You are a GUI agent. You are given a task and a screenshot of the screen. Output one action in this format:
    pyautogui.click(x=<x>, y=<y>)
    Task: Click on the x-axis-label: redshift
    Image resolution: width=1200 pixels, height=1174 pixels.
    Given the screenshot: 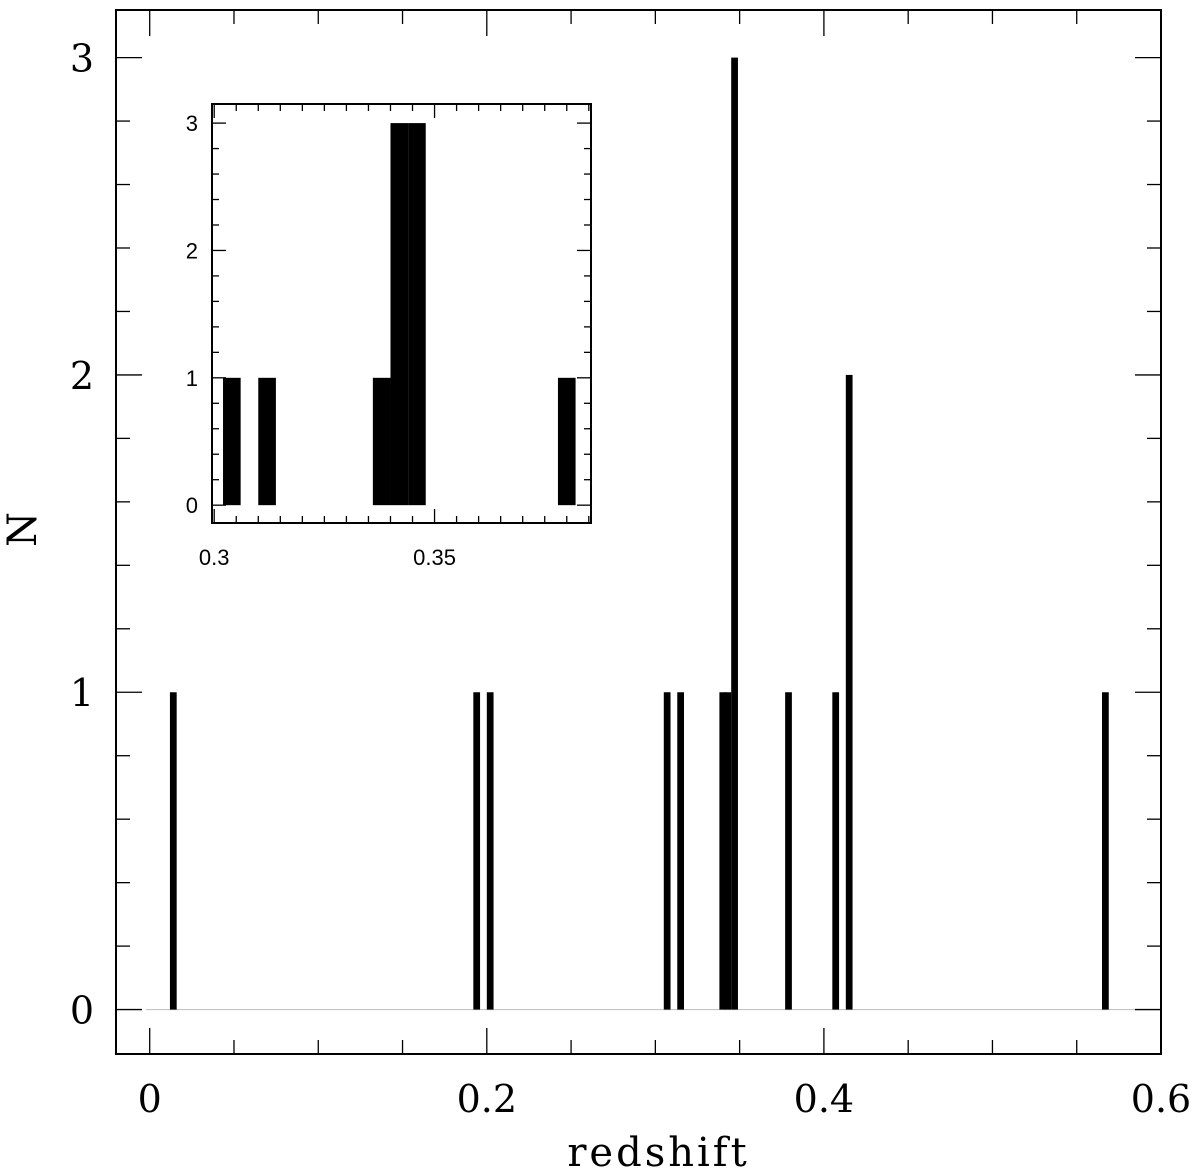 What is the action you would take?
    pyautogui.click(x=658, y=1152)
    